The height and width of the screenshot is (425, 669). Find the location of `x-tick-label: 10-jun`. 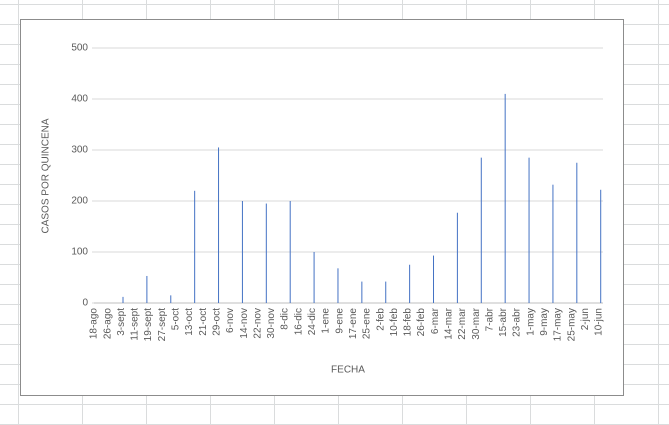

x-tick-label: 10-jun is located at coordinates (599, 322).